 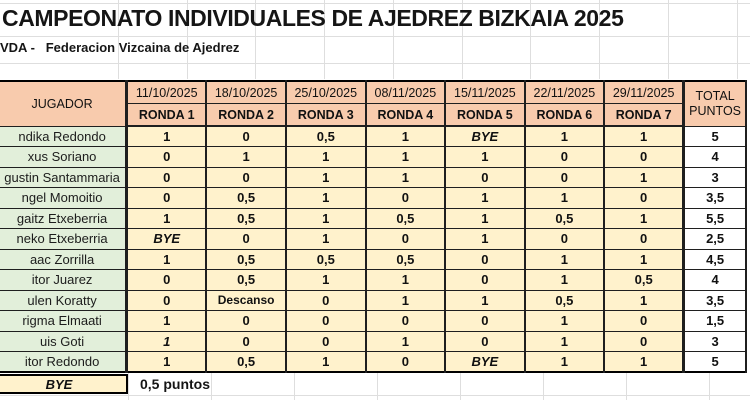 I want to click on total-column-header: TOTAL PUNTOS, so click(x=715, y=103).